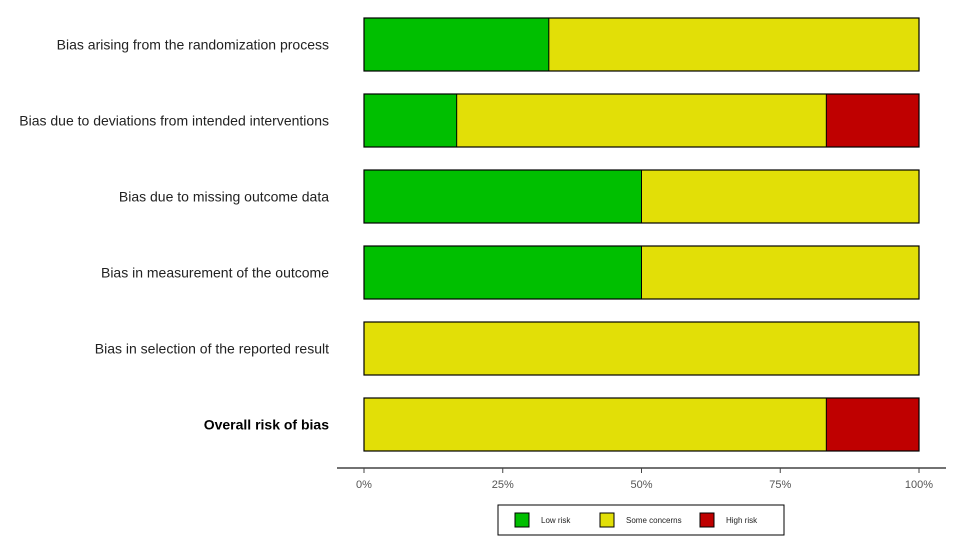 This screenshot has height=545, width=961. Describe the element at coordinates (266, 425) in the screenshot. I see `row-label-overall-risk-of-bias: Overall risk of bias` at that location.